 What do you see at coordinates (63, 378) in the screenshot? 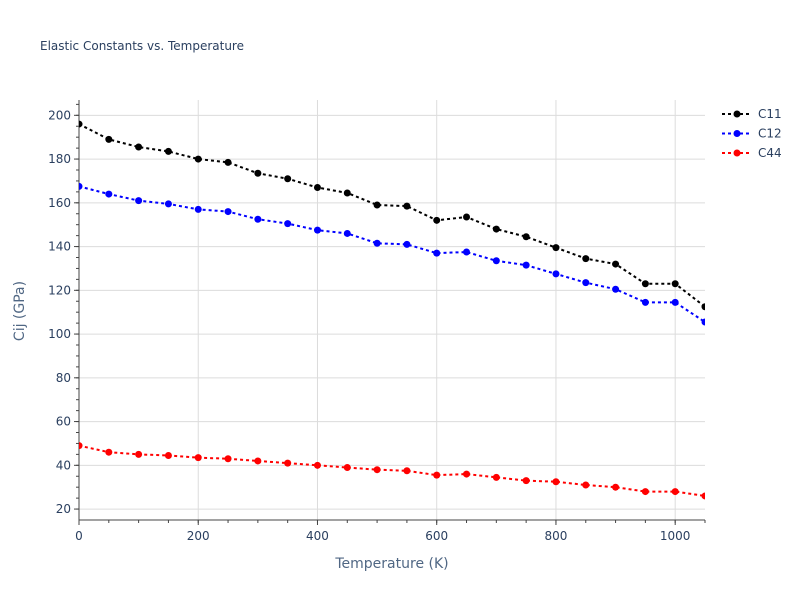
I see `y-tick-label: 80` at bounding box center [63, 378].